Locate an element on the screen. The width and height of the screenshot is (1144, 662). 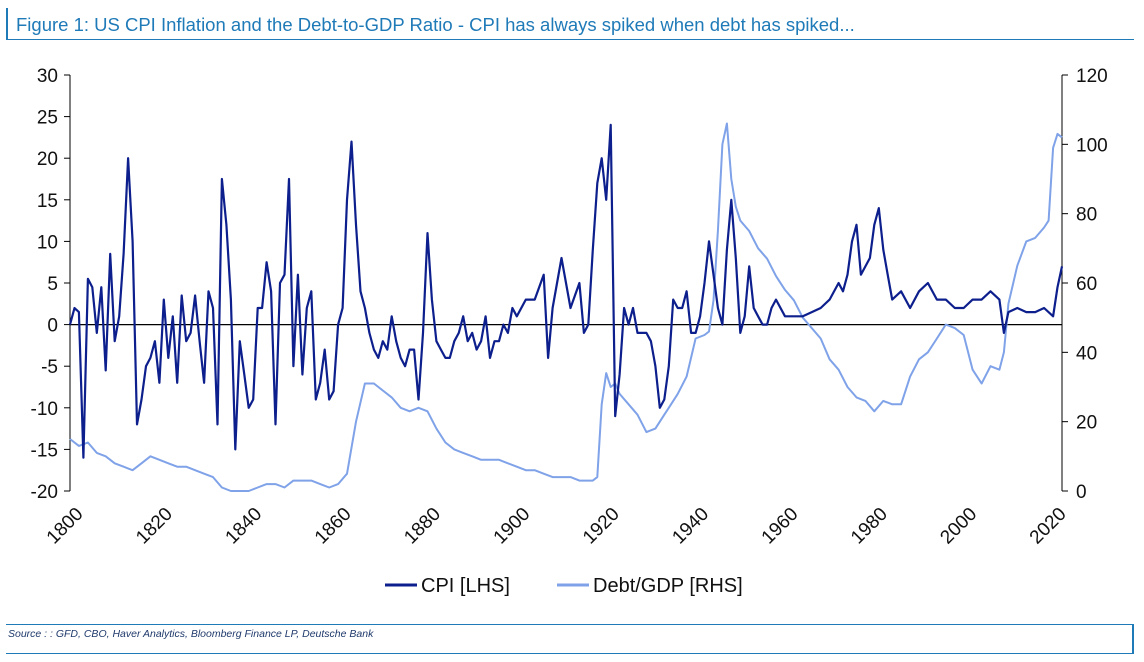
left-tick-label: 0 is located at coordinates (52, 326).